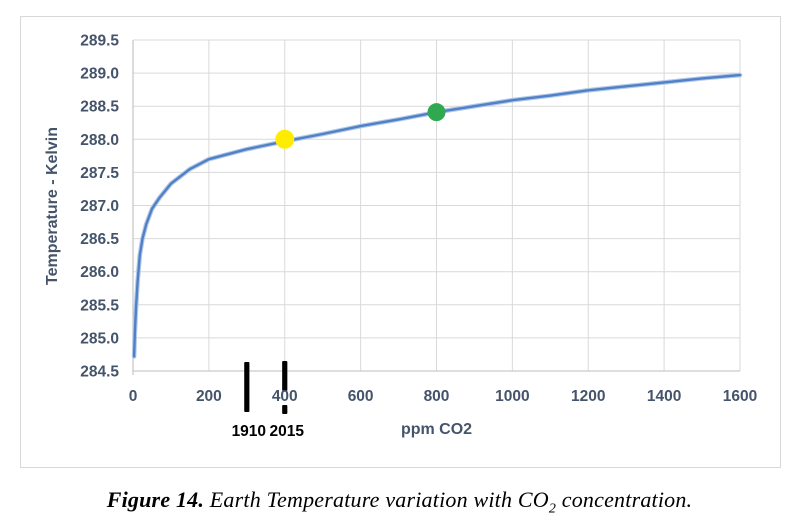  I want to click on y-tick-label: 285.0, so click(99, 338).